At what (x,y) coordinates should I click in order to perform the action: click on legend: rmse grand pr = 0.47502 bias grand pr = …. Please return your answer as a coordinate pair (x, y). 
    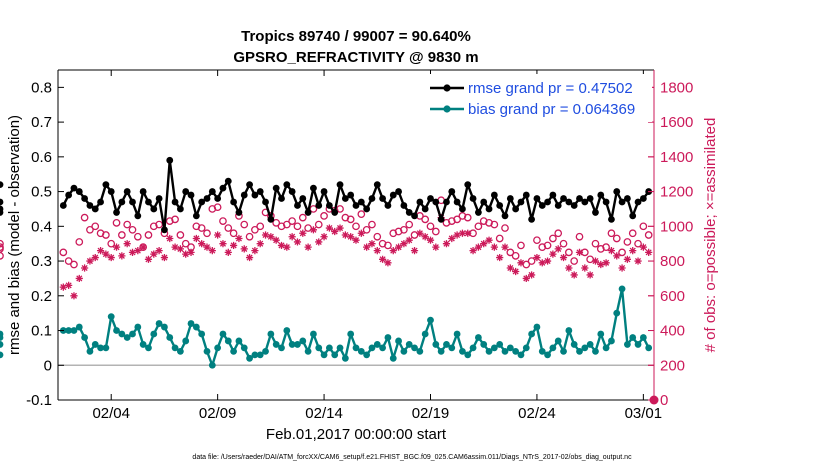
    Looking at the image, I should click on (538, 98).